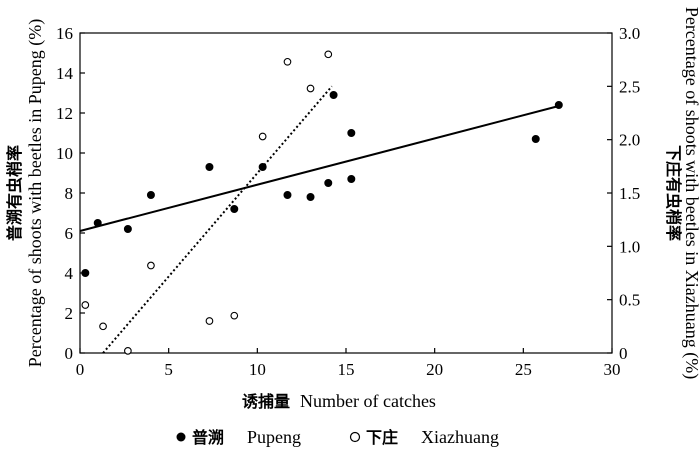 The height and width of the screenshot is (454, 700). What do you see at coordinates (168, 369) in the screenshot?
I see `x-tick-label: 5` at bounding box center [168, 369].